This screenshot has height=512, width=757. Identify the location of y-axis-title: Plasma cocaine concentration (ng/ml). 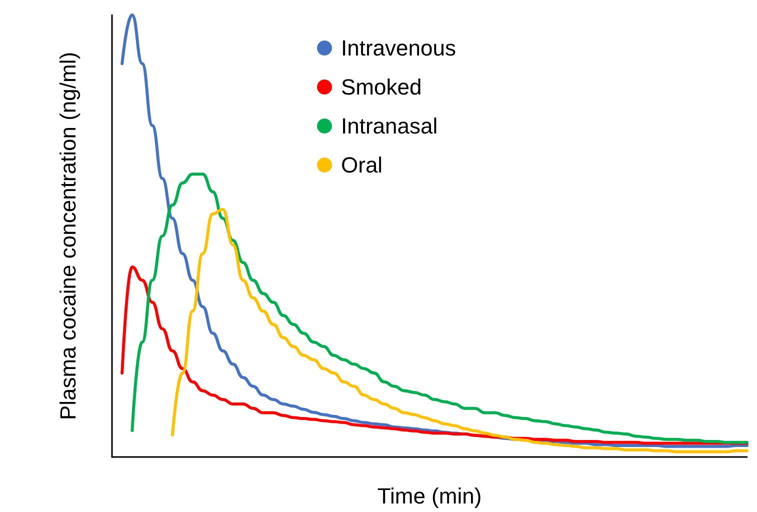
(68, 236).